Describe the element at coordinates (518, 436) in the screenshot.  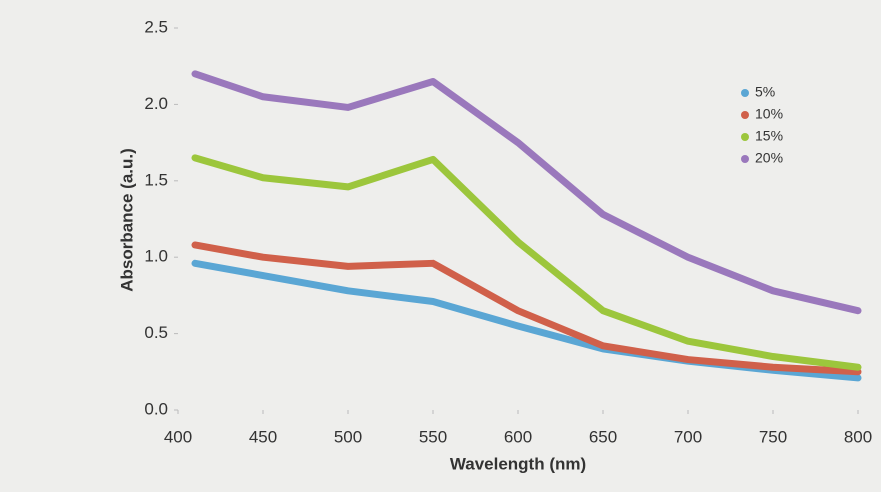
I see `x-tick-label: 600` at that location.